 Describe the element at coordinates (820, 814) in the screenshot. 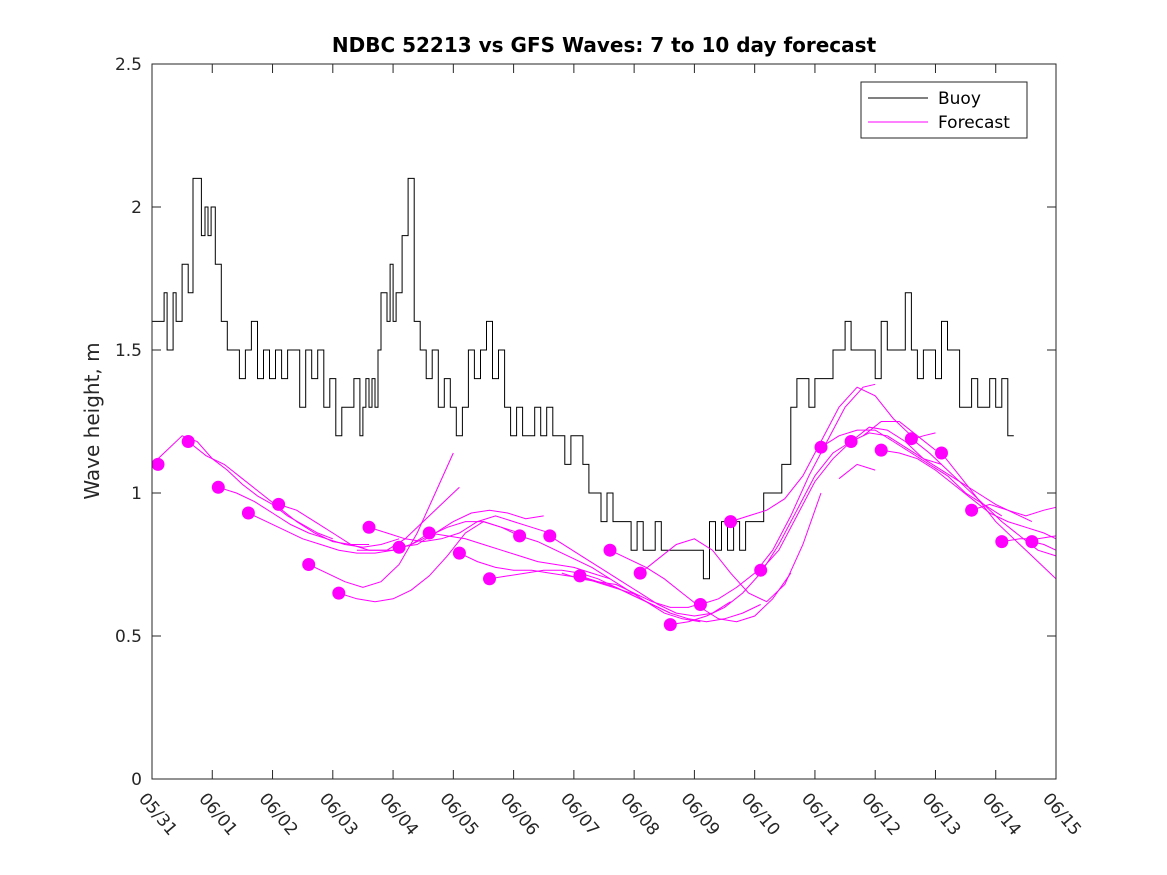

I see `x-tick-label: 06/11` at that location.